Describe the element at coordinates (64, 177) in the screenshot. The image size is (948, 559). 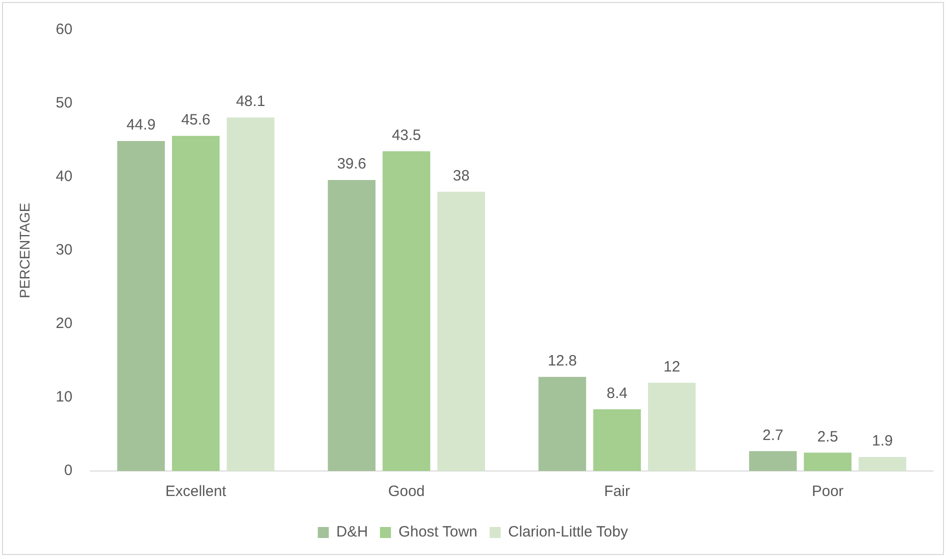
I see `y-tick-label: 40` at that location.